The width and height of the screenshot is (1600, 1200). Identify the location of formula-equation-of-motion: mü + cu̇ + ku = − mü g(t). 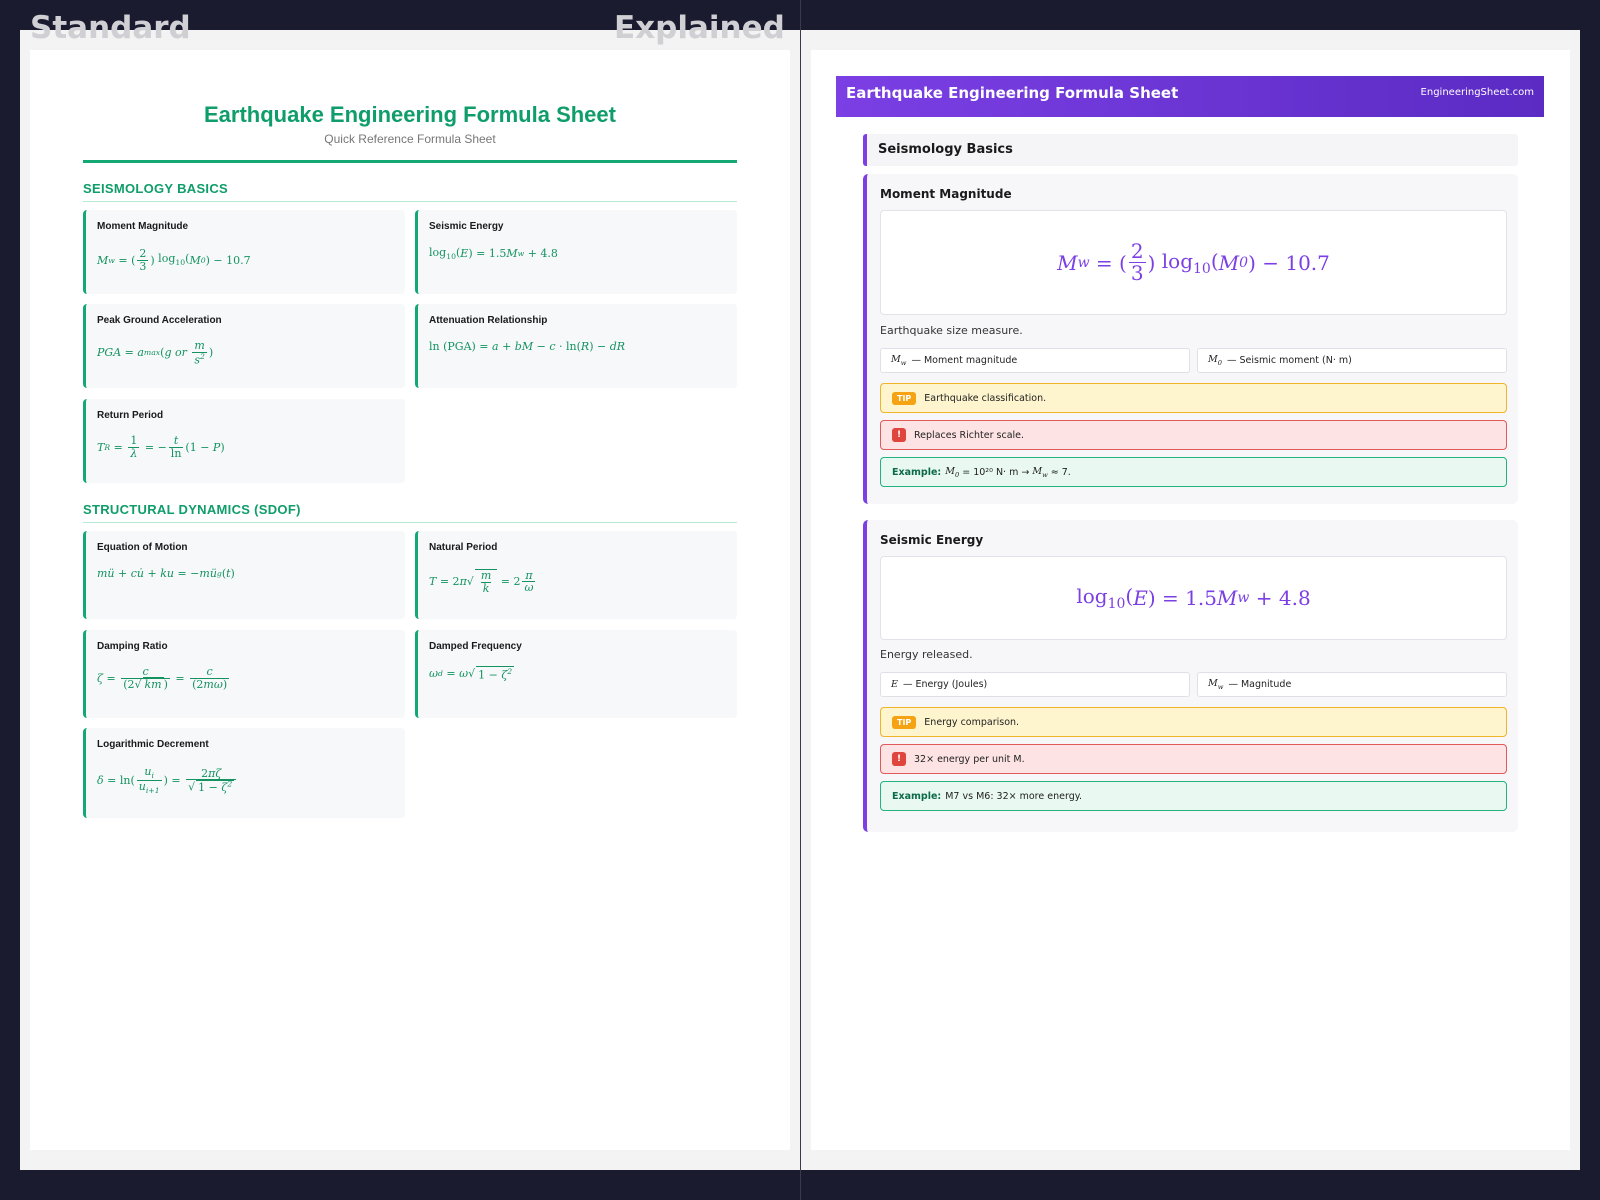
(166, 573).